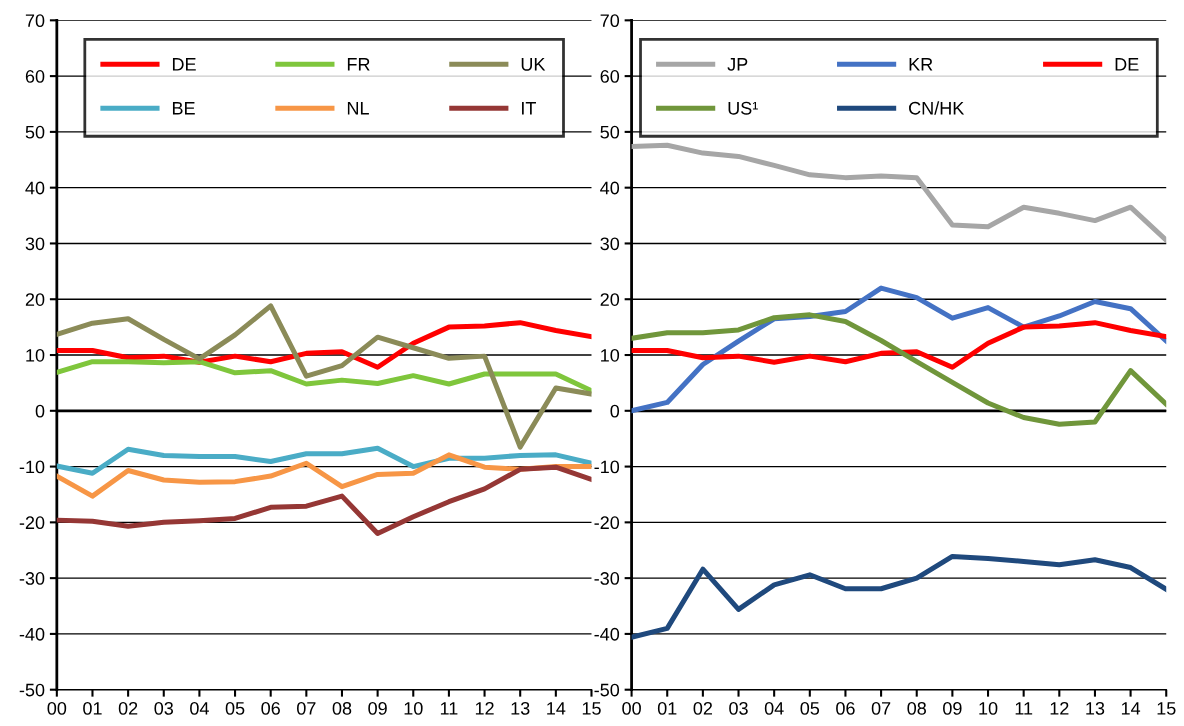 Image resolution: width=1184 pixels, height=726 pixels. What do you see at coordinates (529, 108) in the screenshot?
I see `legend-label: IT` at bounding box center [529, 108].